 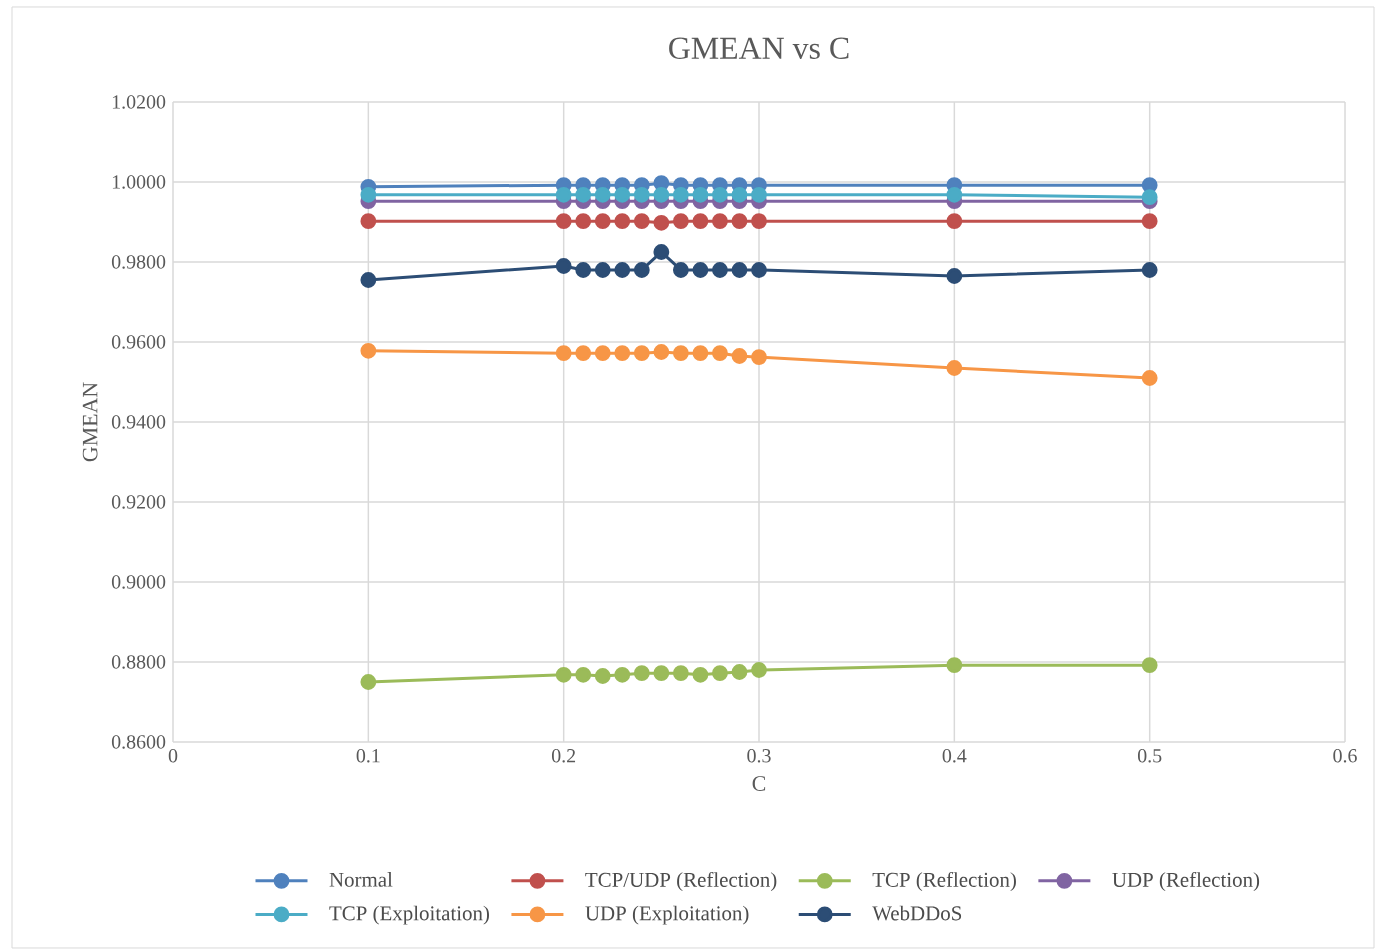 I want to click on x-tick-label: 0.1, so click(x=368, y=756).